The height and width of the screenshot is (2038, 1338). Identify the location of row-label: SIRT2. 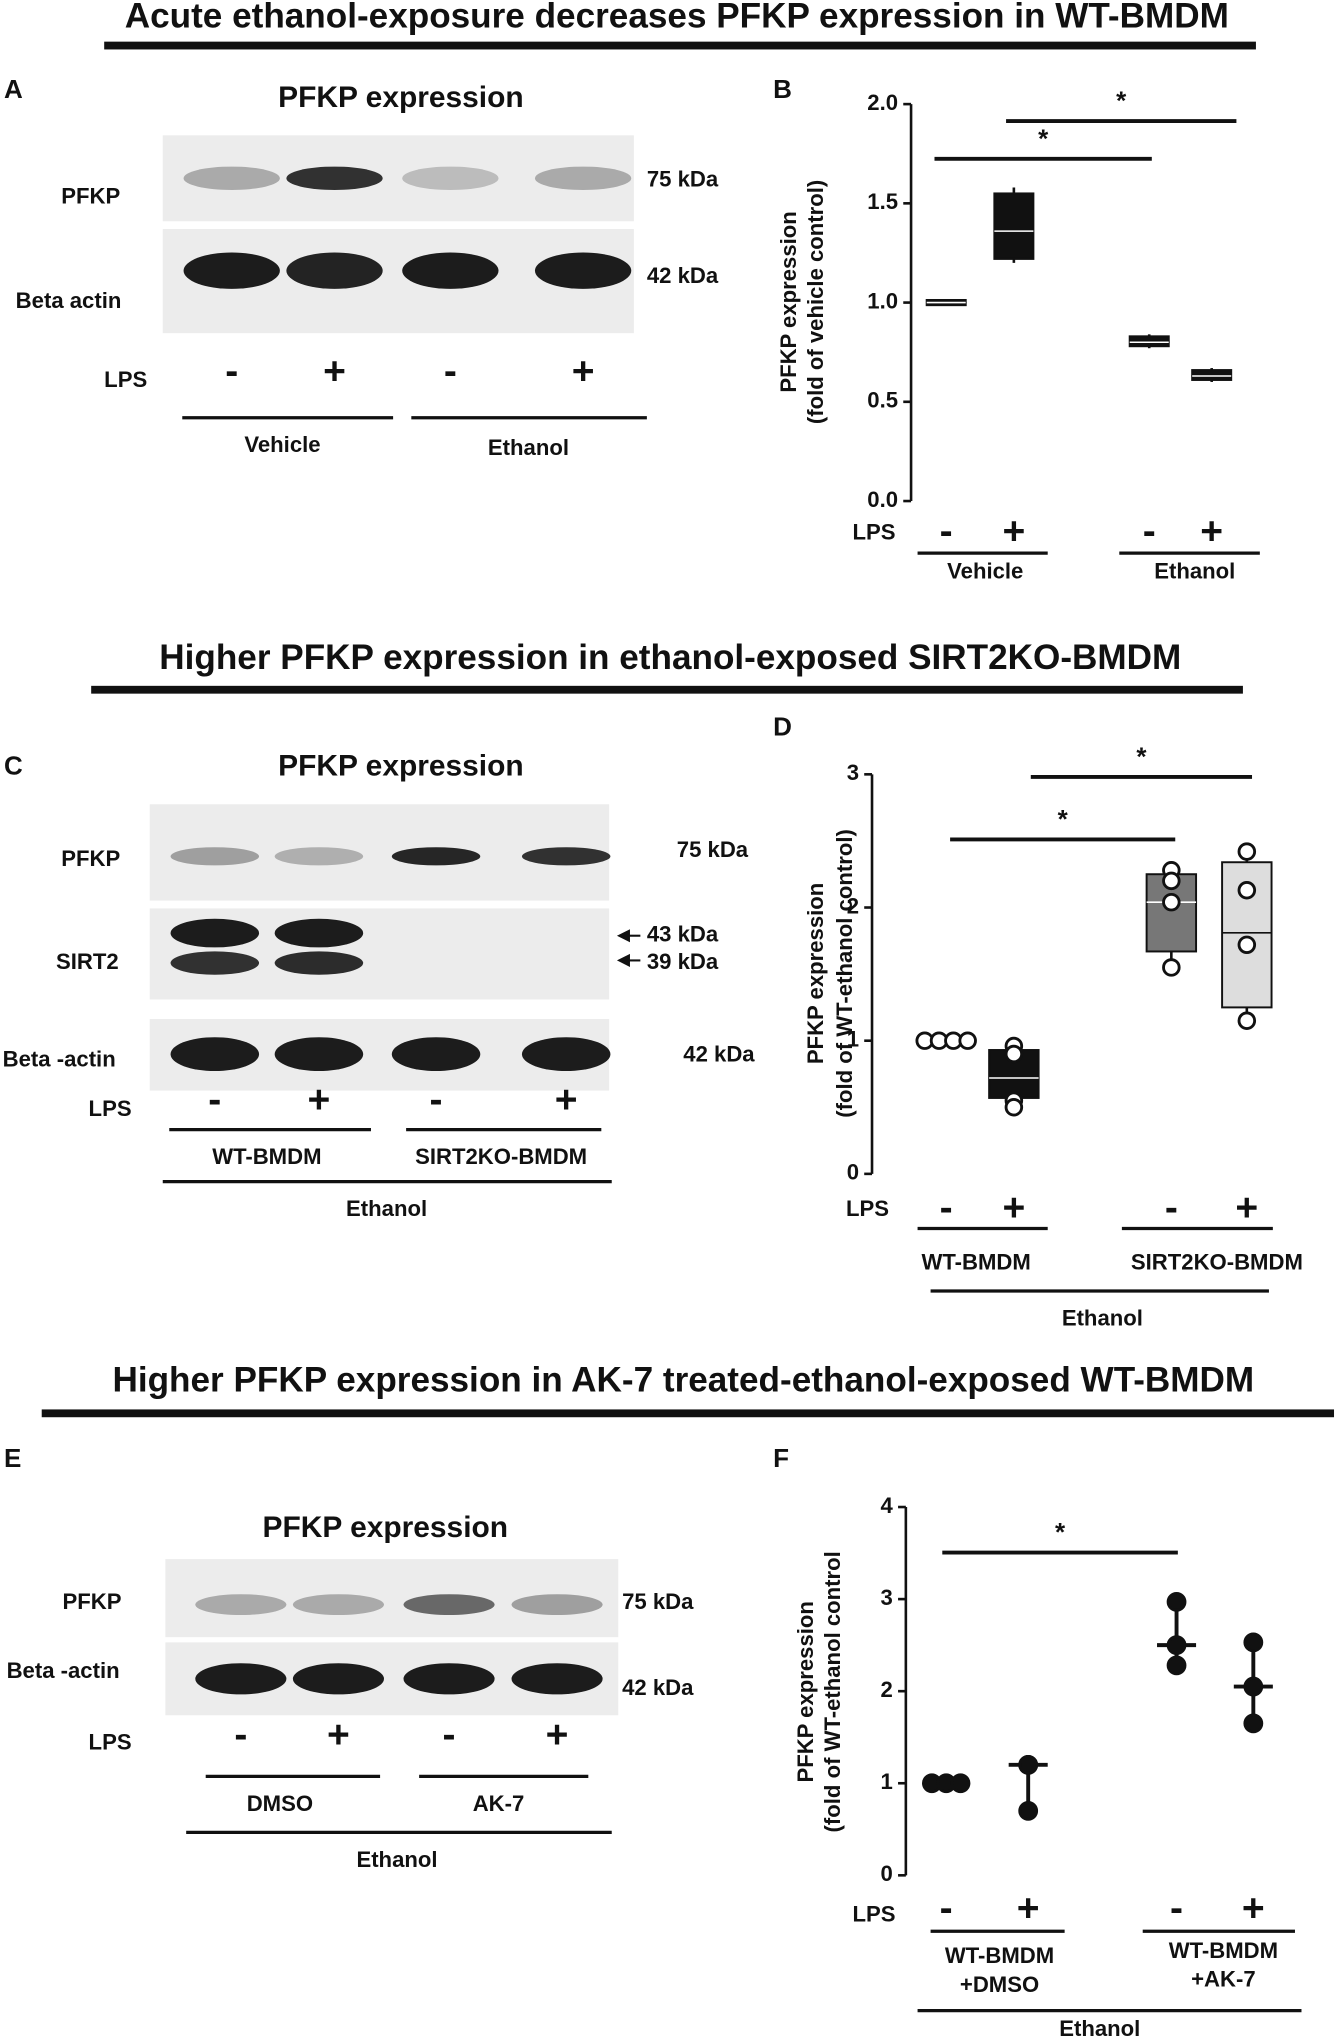
(87, 961).